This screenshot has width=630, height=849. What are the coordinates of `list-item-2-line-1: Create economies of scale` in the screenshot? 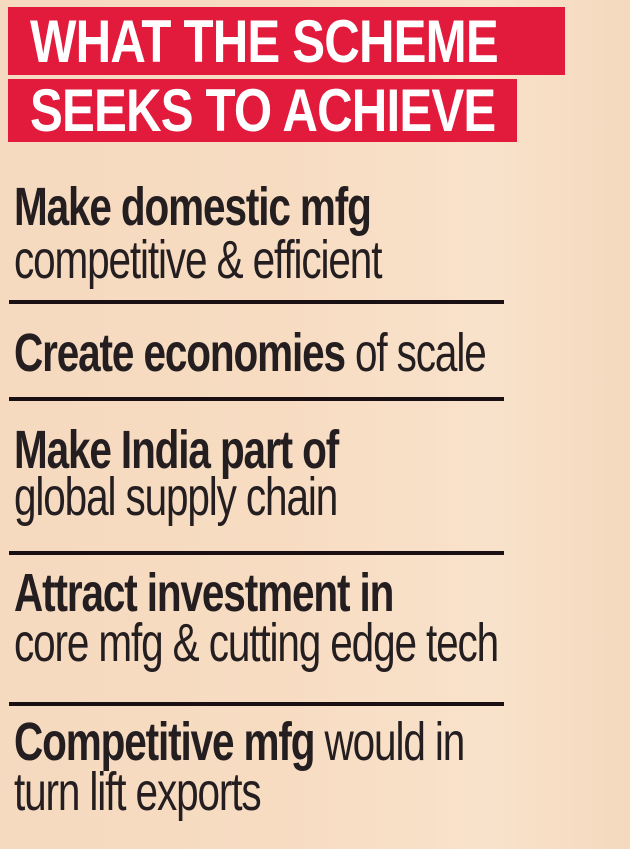 It's located at (250, 353).